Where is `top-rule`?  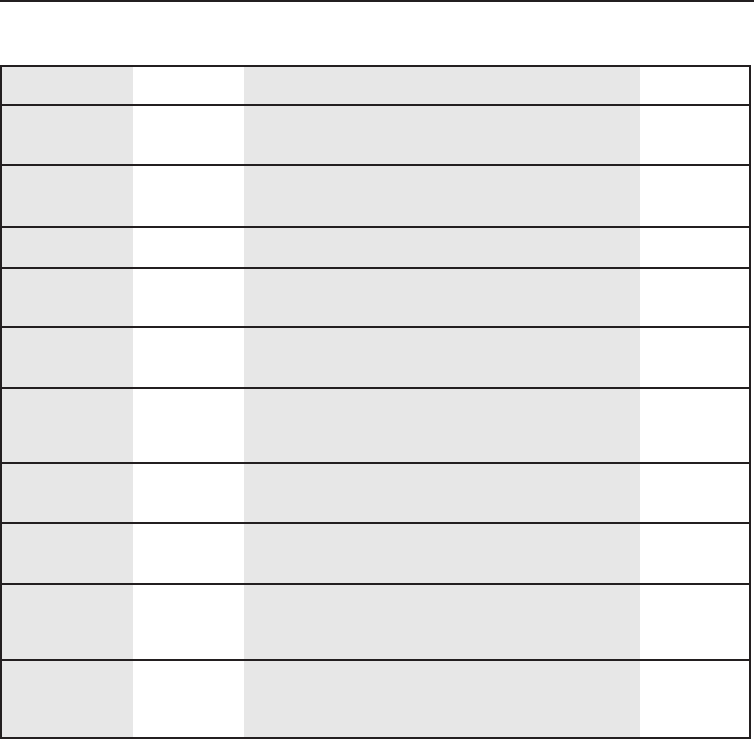 top-rule is located at coordinates (377, 1).